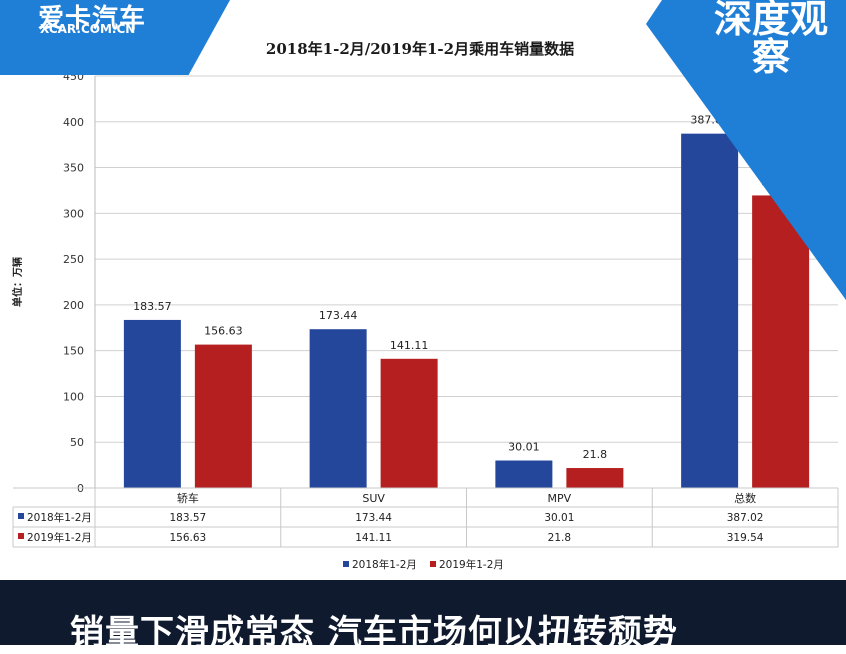  I want to click on legend-label: 2019年1-2月, so click(471, 564).